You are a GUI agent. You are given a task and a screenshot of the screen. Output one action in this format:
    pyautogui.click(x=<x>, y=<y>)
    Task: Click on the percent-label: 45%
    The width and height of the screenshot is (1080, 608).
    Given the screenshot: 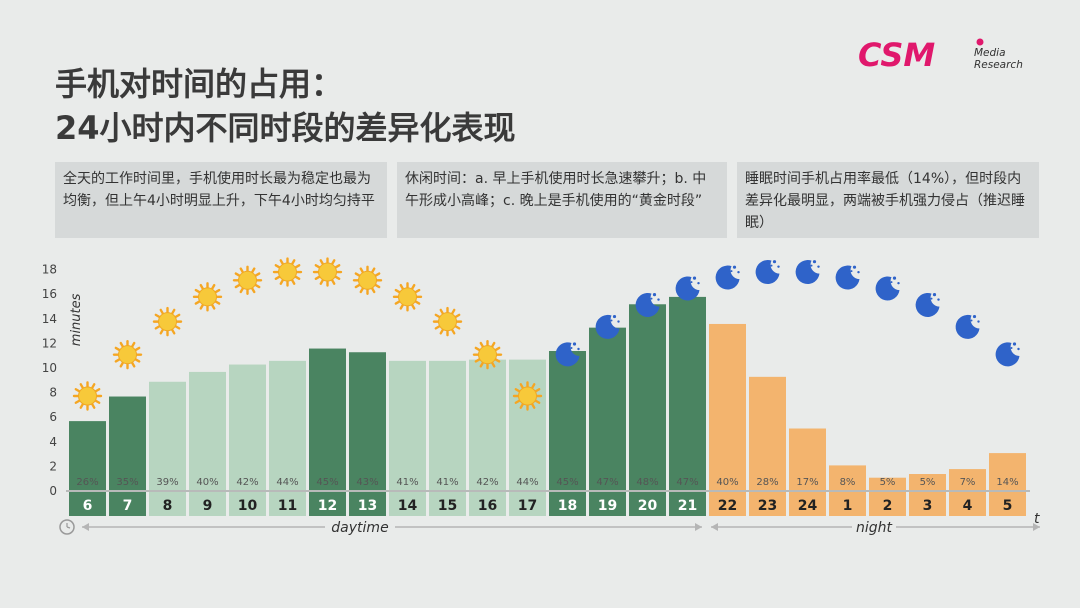 What is the action you would take?
    pyautogui.click(x=567, y=482)
    